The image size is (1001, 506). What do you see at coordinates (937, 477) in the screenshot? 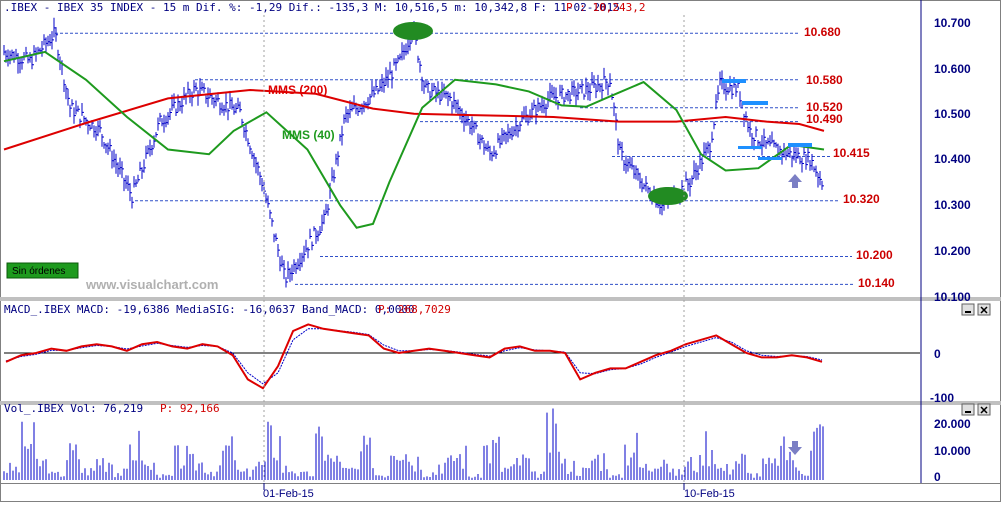
I see `vol-tick-0: 0` at bounding box center [937, 477].